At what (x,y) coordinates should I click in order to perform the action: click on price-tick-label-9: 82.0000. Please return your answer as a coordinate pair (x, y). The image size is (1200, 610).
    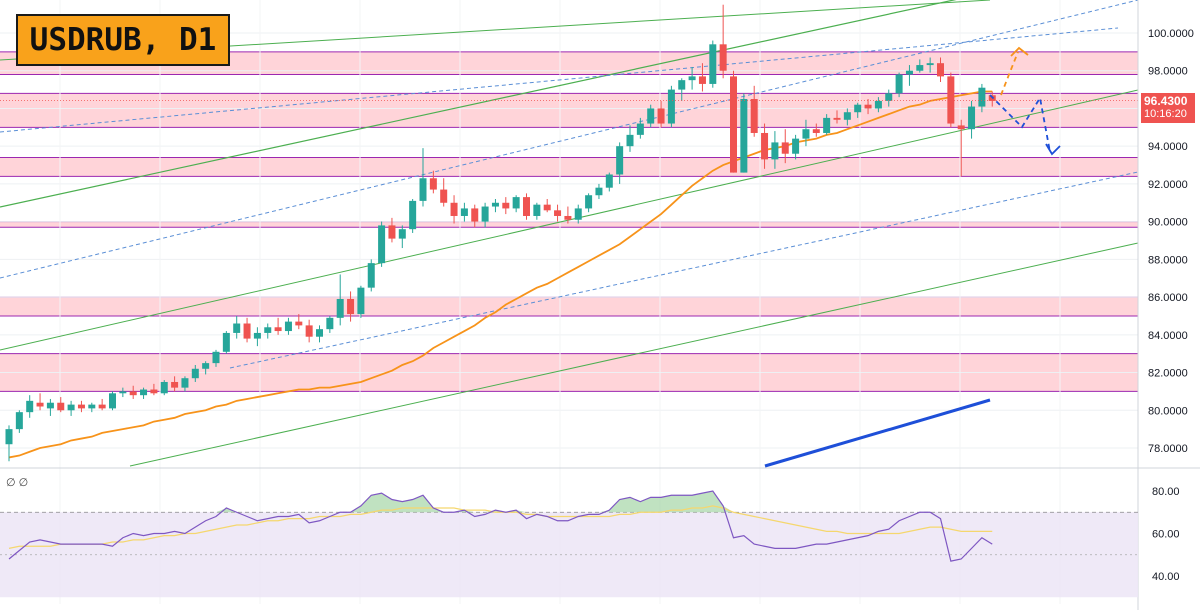
    Looking at the image, I should click on (1168, 374).